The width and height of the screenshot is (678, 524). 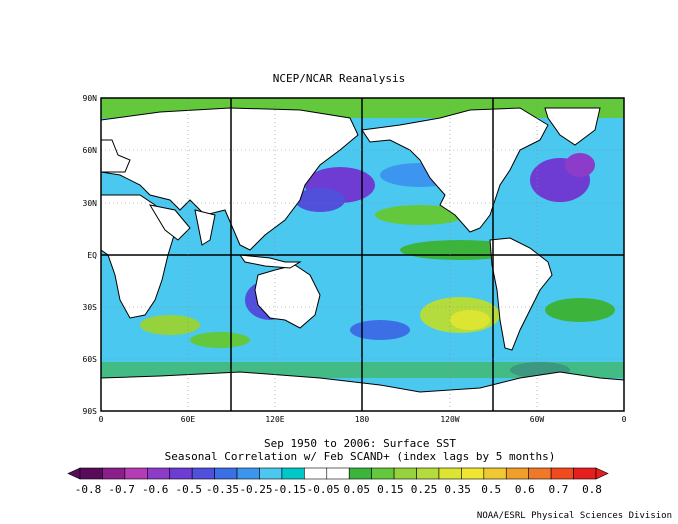 I want to click on land-eurasia, so click(x=229, y=179).